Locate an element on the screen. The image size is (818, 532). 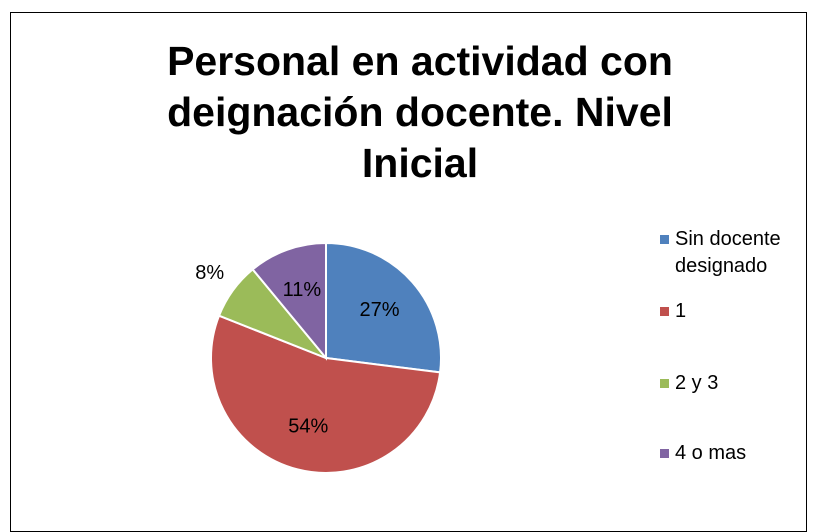
data-label: 11% is located at coordinates (302, 290).